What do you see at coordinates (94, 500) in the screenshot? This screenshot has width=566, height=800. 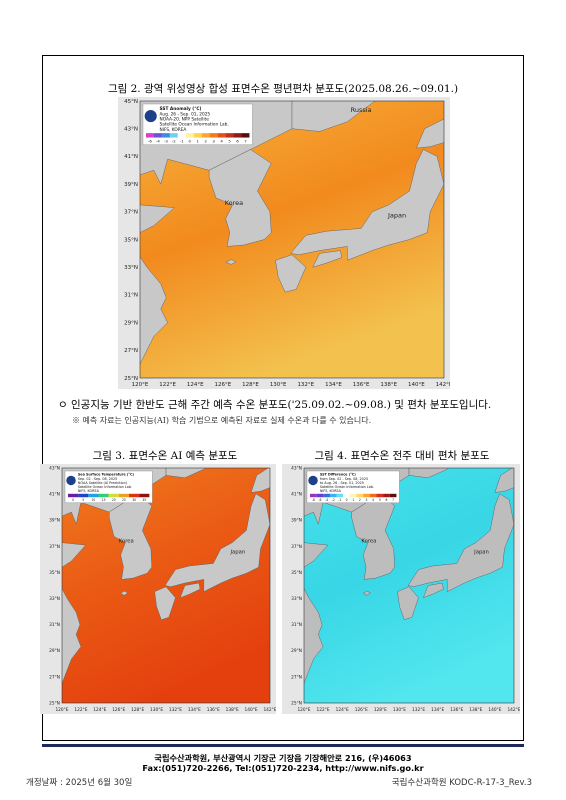 I see `scale-label: 10` at bounding box center [94, 500].